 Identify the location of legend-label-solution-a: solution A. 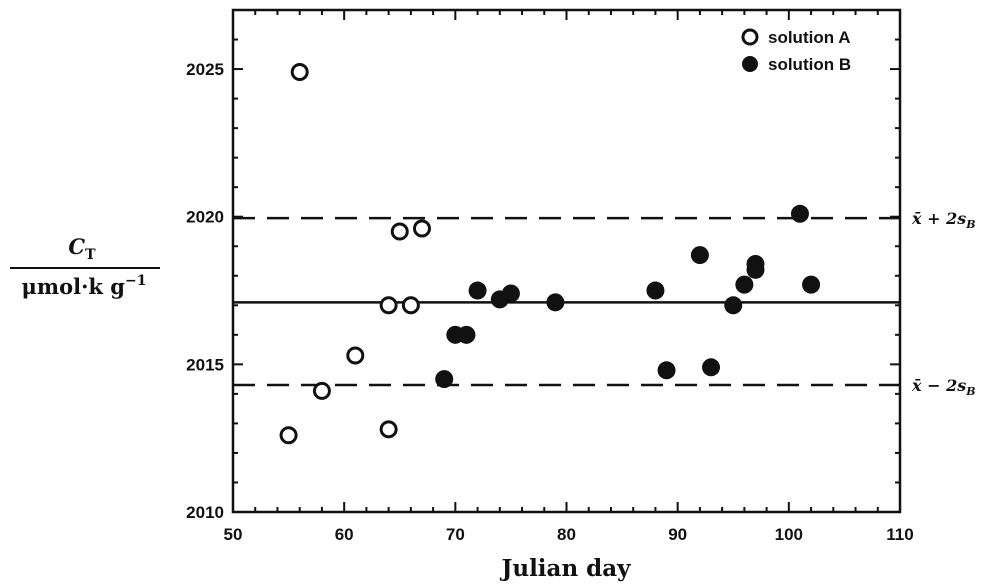
(809, 37).